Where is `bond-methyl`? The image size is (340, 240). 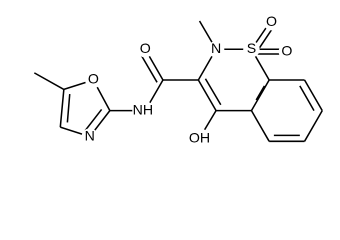
bond-methyl is located at coordinates (49, 81).